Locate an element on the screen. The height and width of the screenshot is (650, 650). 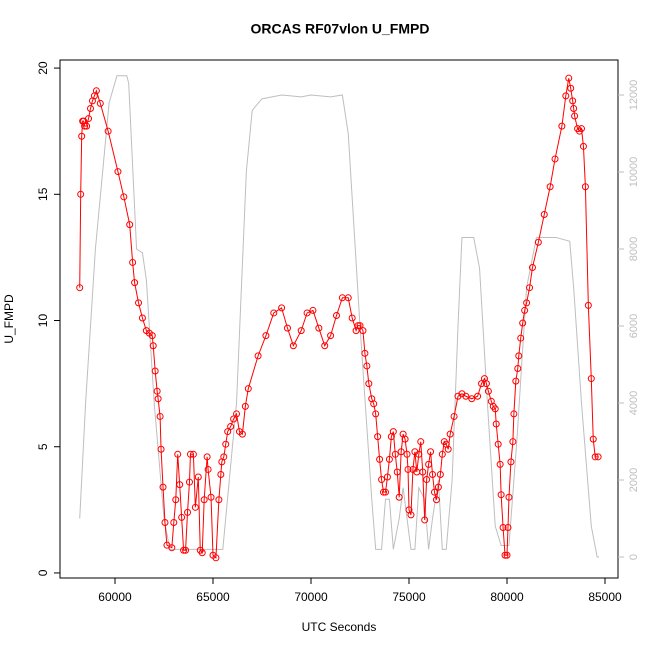
y2-tick-label: 10000 is located at coordinates (634, 172).